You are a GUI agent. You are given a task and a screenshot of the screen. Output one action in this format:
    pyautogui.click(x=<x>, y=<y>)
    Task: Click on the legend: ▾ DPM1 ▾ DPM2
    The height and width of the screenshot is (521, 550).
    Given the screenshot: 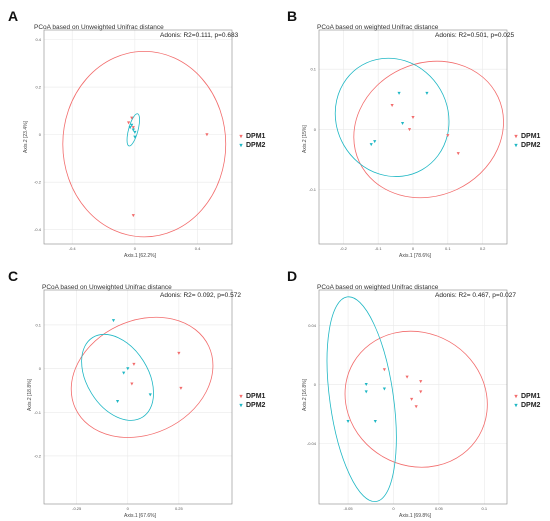 What is the action you would take?
    pyautogui.click(x=250, y=401)
    